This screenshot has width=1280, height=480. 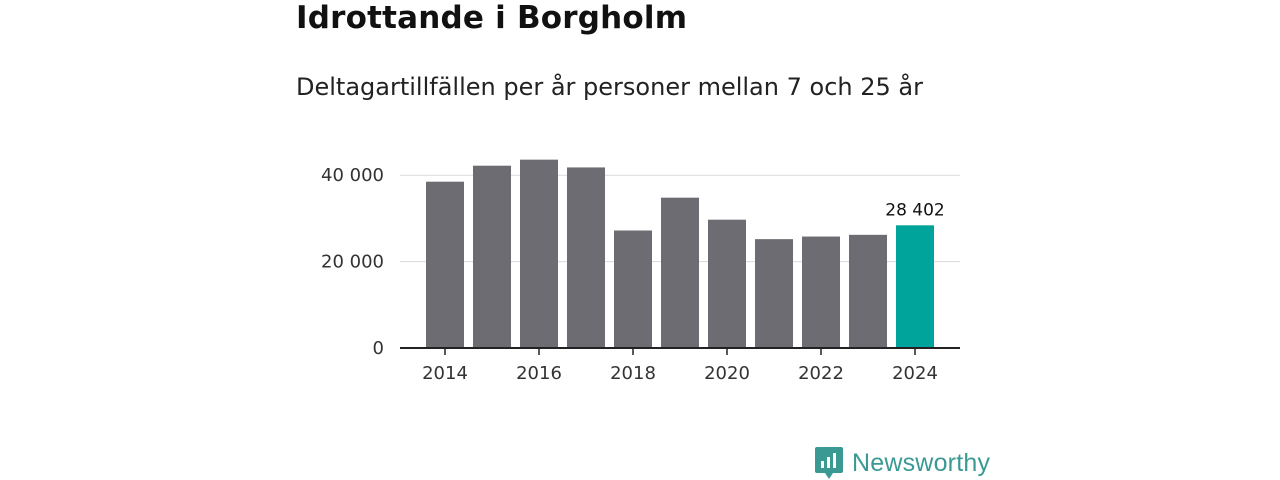 What do you see at coordinates (378, 348) in the screenshot?
I see `y-tick-label: 0` at bounding box center [378, 348].